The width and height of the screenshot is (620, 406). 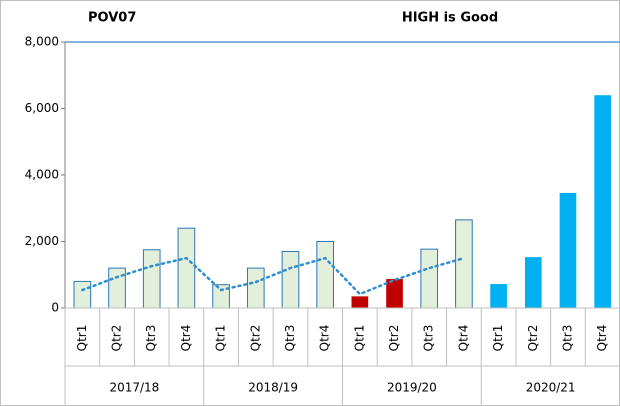 I want to click on y-tick-label: 8,000, so click(x=42, y=42).